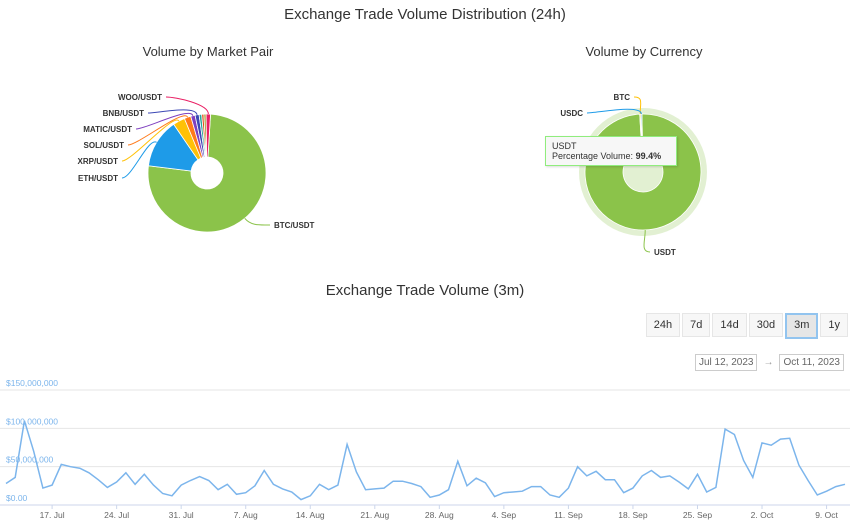  Describe the element at coordinates (802, 326) in the screenshot. I see `range-button-3m: 3m` at that location.